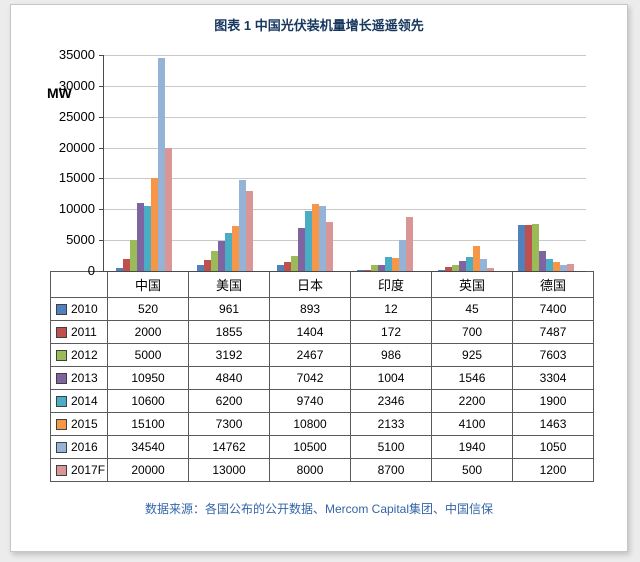  What do you see at coordinates (80, 239) in the screenshot?
I see `y-tick-label: 5000` at bounding box center [80, 239].